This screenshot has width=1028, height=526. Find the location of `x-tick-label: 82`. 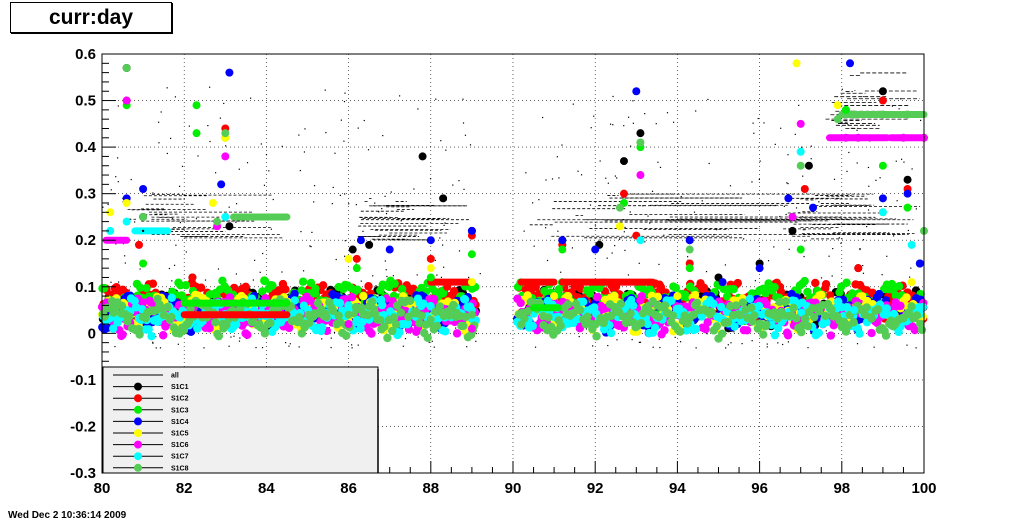

x-tick-label: 82 is located at coordinates (184, 488).